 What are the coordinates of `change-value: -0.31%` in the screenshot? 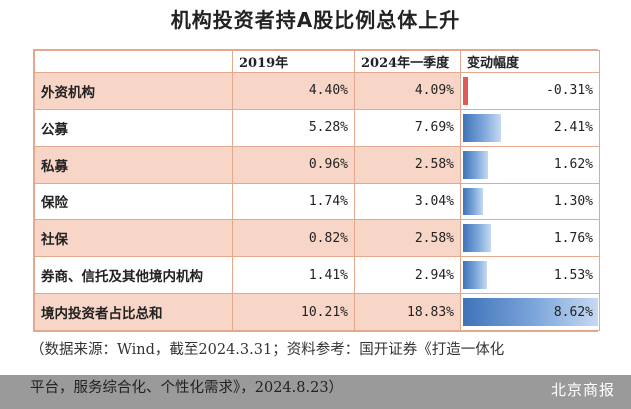 It's located at (569, 91).